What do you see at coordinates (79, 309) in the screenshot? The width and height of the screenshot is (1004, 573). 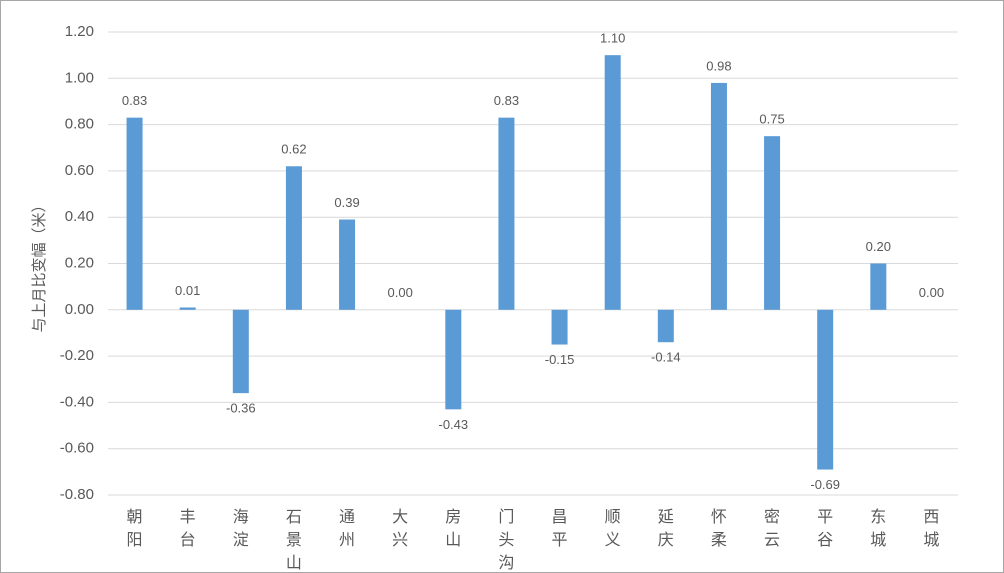 I see `y-tick-label: 0.00` at bounding box center [79, 309].